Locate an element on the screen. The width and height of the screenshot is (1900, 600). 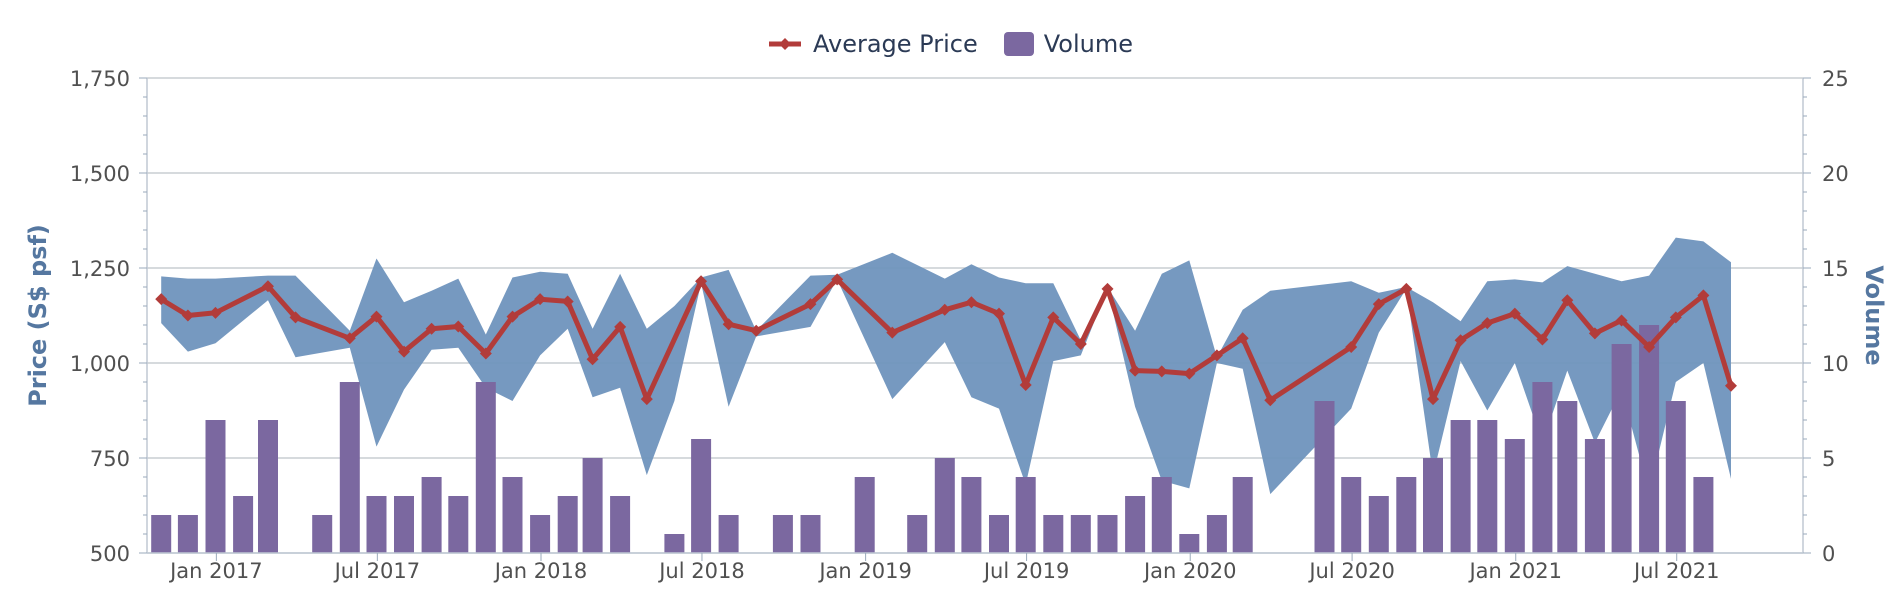
legend-item-volume: Volume is located at coordinates (1068, 44).